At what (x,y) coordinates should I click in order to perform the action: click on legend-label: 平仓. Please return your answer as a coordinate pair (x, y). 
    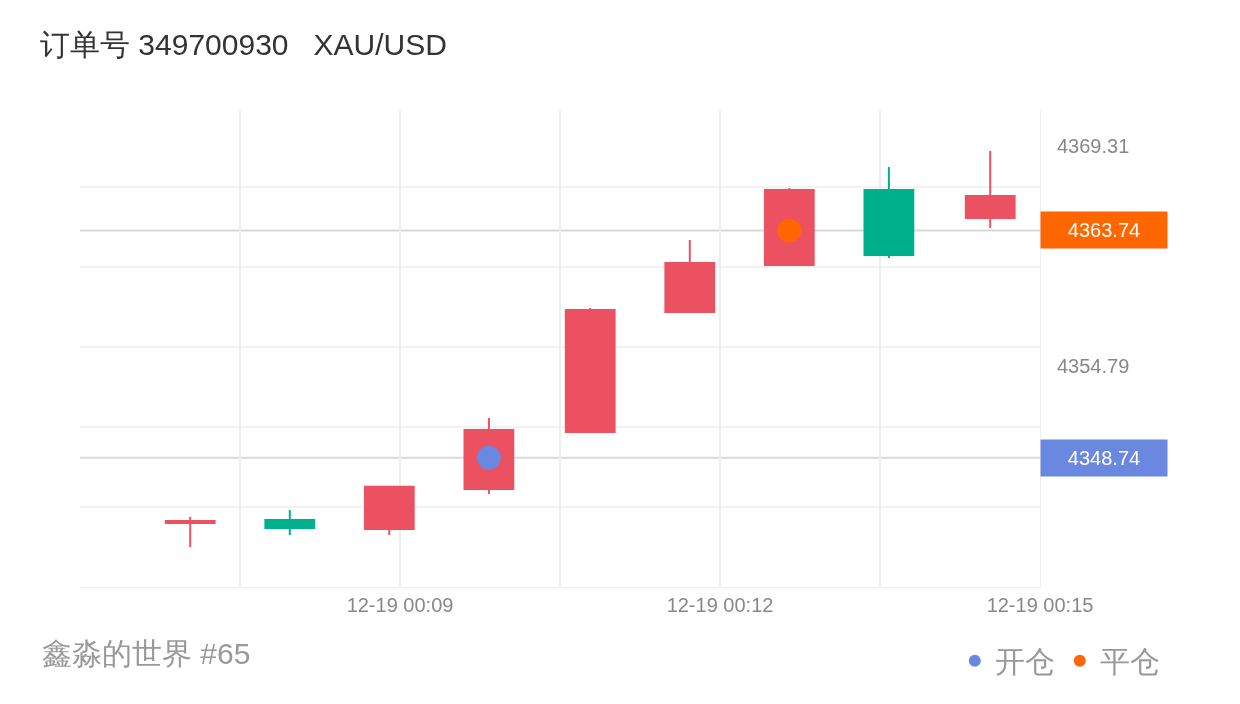
    Looking at the image, I should click on (1129, 662).